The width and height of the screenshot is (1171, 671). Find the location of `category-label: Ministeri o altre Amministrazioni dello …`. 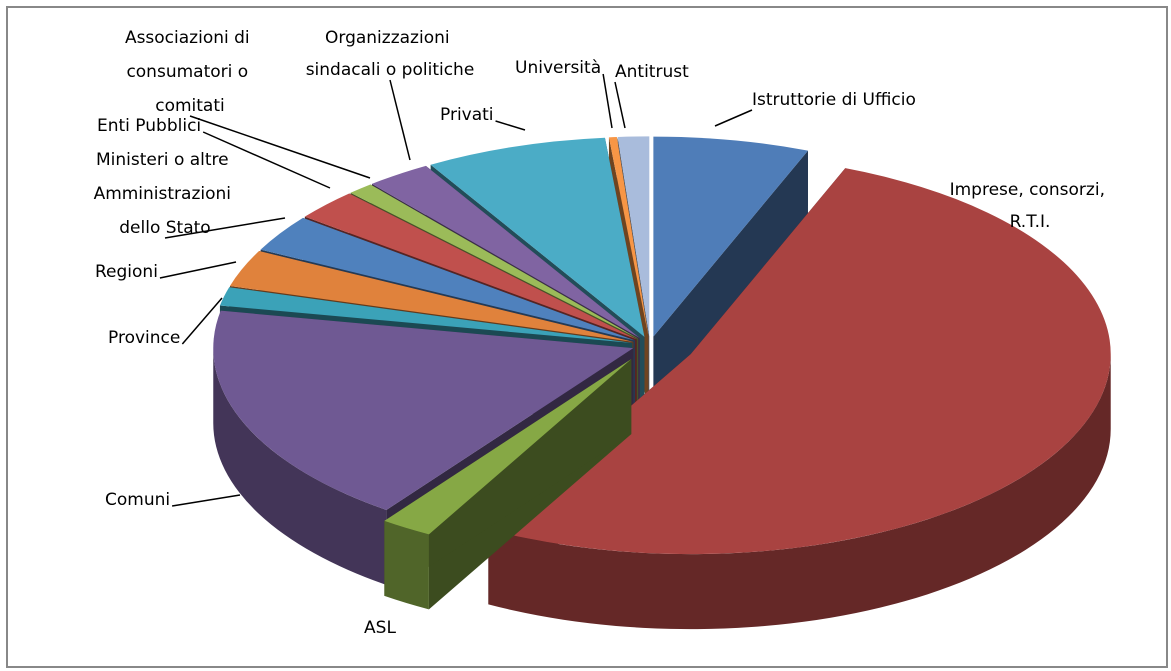

category-label: Ministeri o altre Amministrazioni dello … is located at coordinates (165, 194).